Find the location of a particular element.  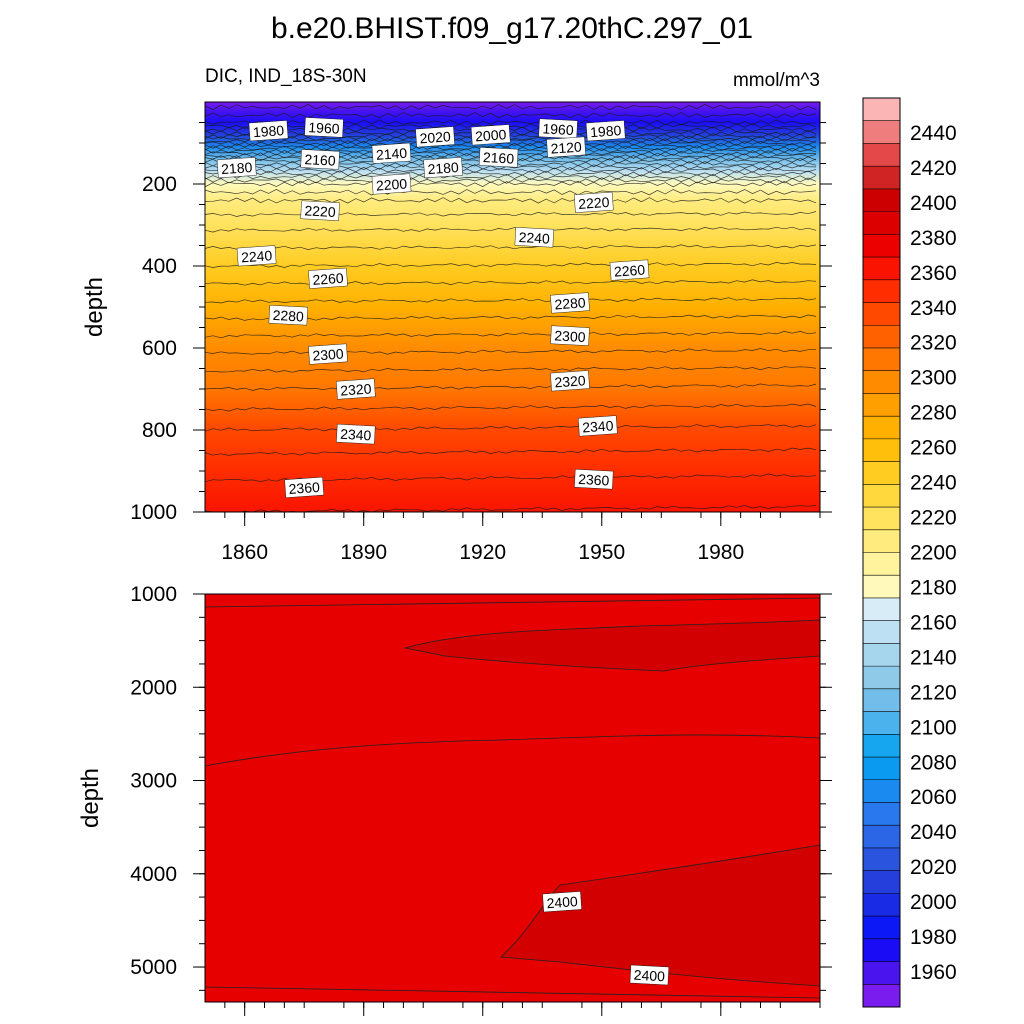

y-tick-label: 5000 is located at coordinates (153, 967).